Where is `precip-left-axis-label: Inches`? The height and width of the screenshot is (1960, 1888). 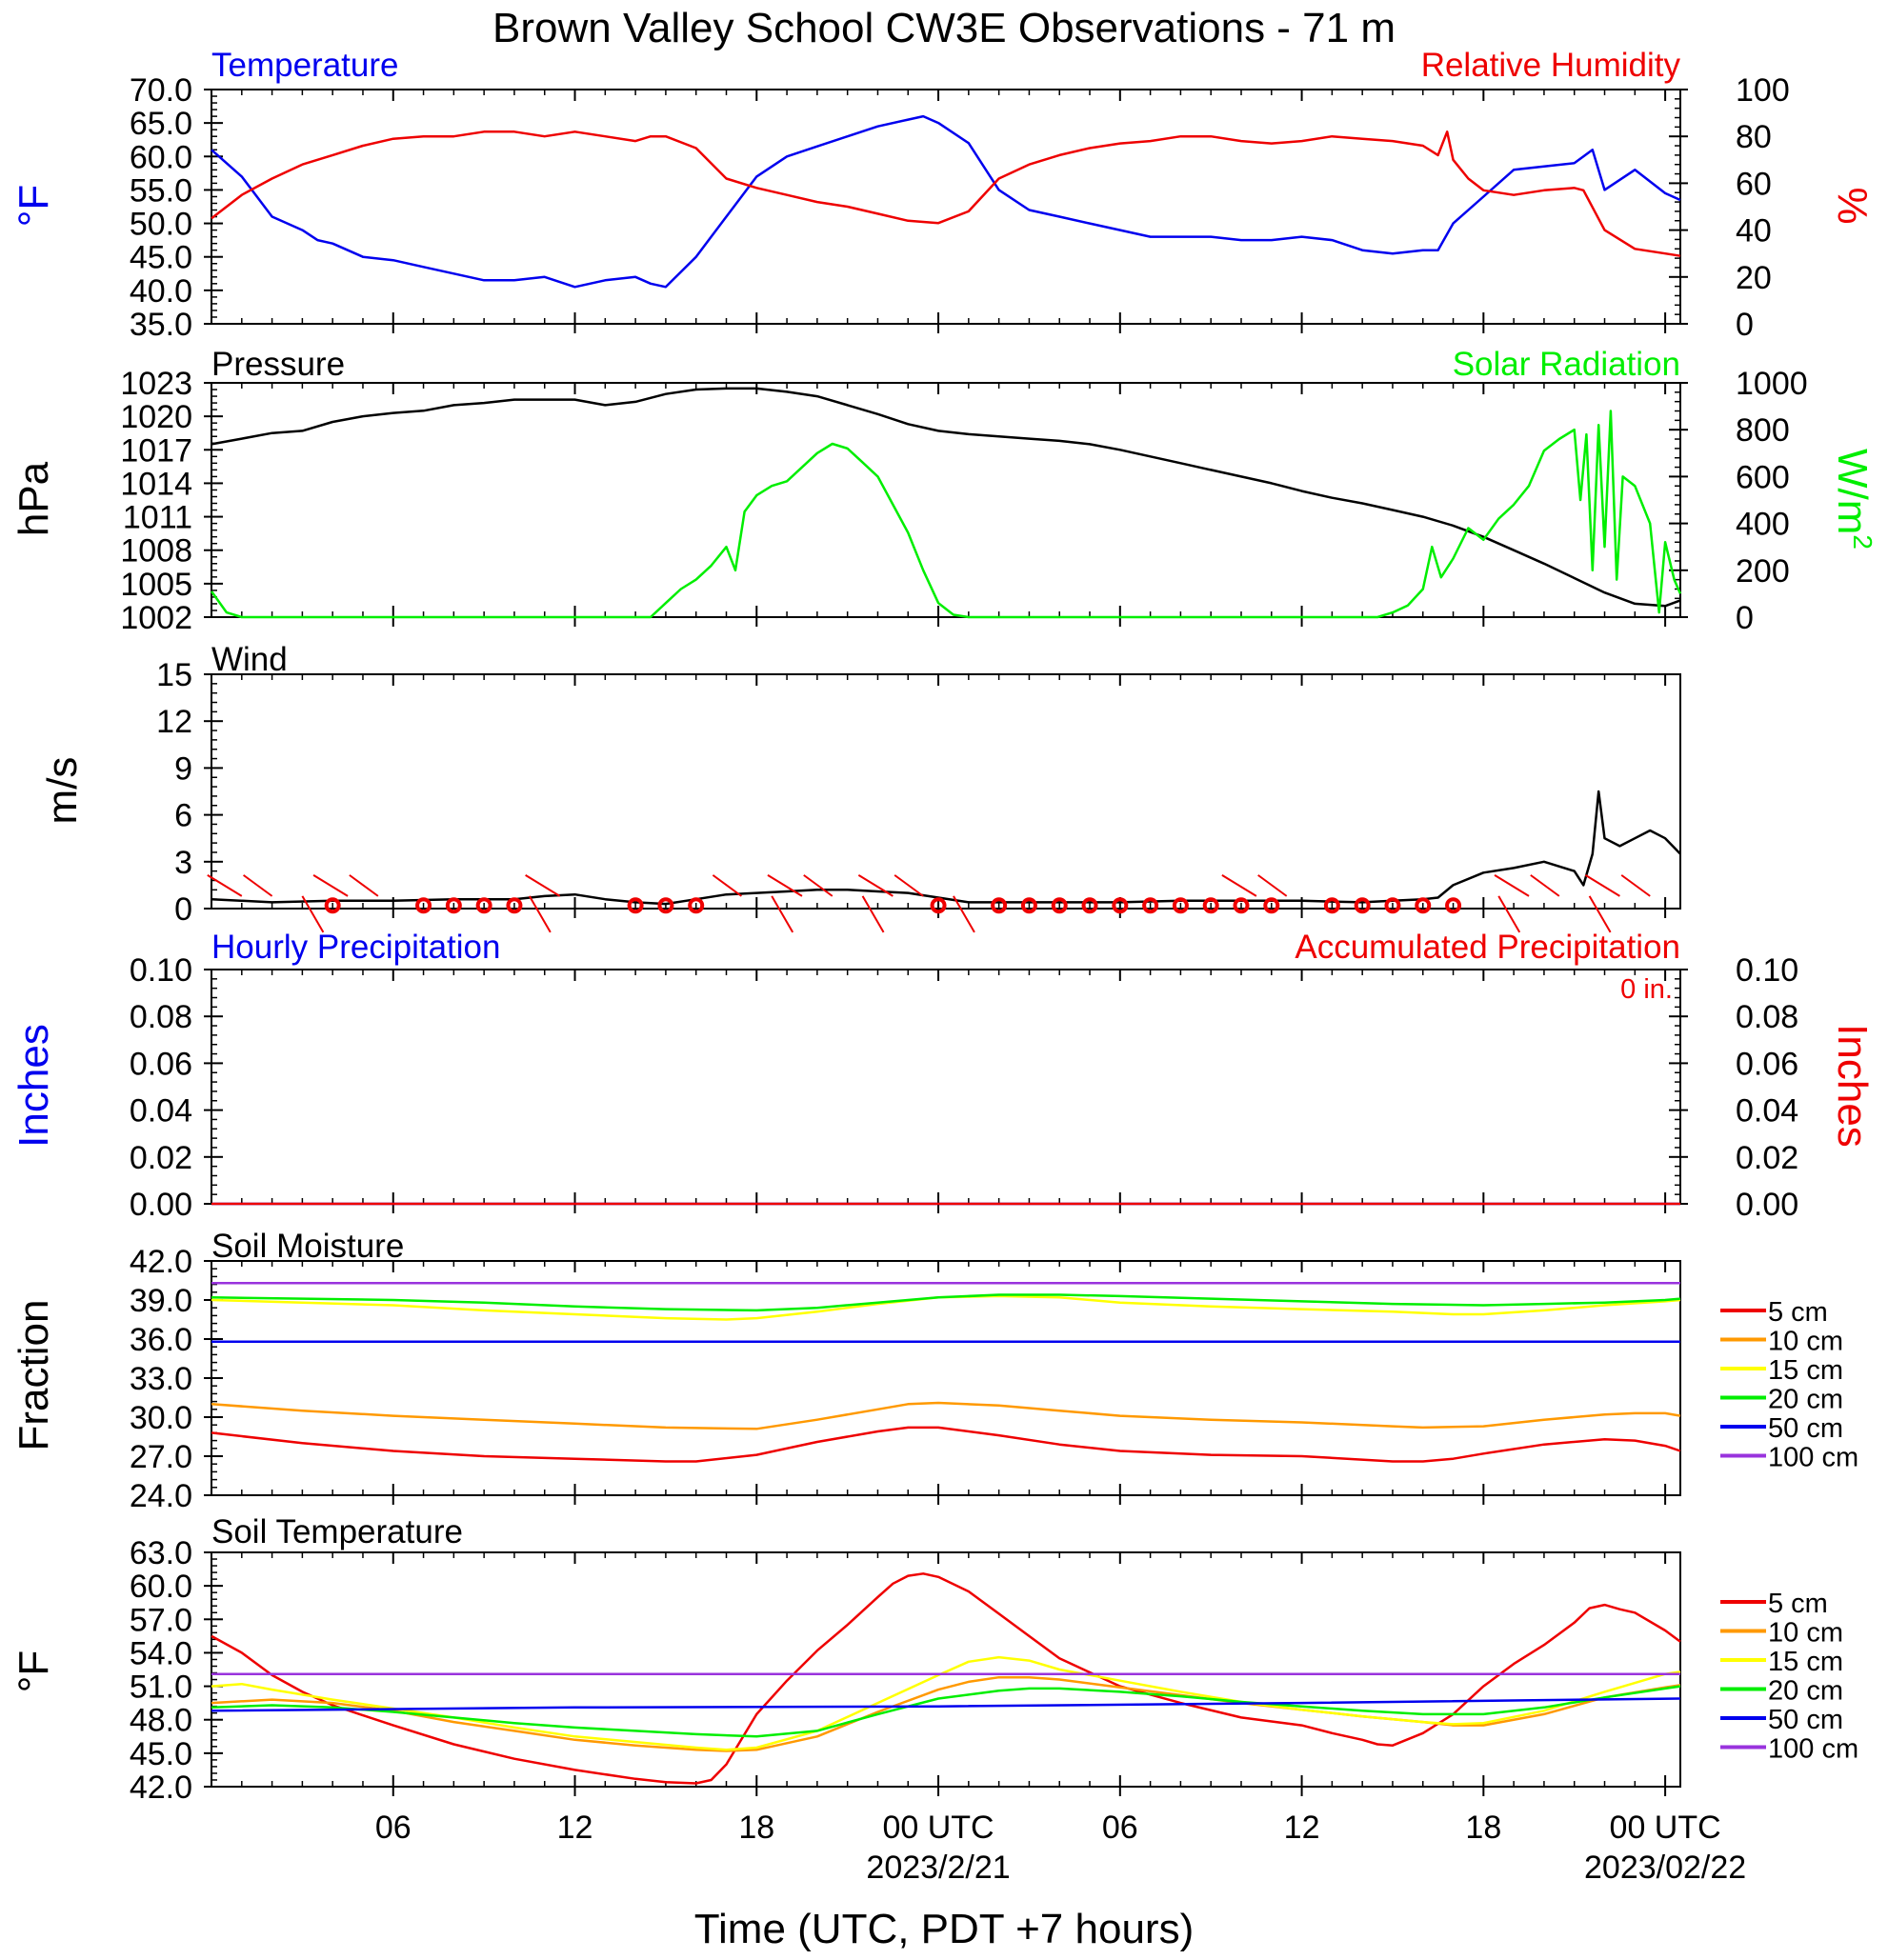
precip-left-axis-label: Inches is located at coordinates (33, 1086).